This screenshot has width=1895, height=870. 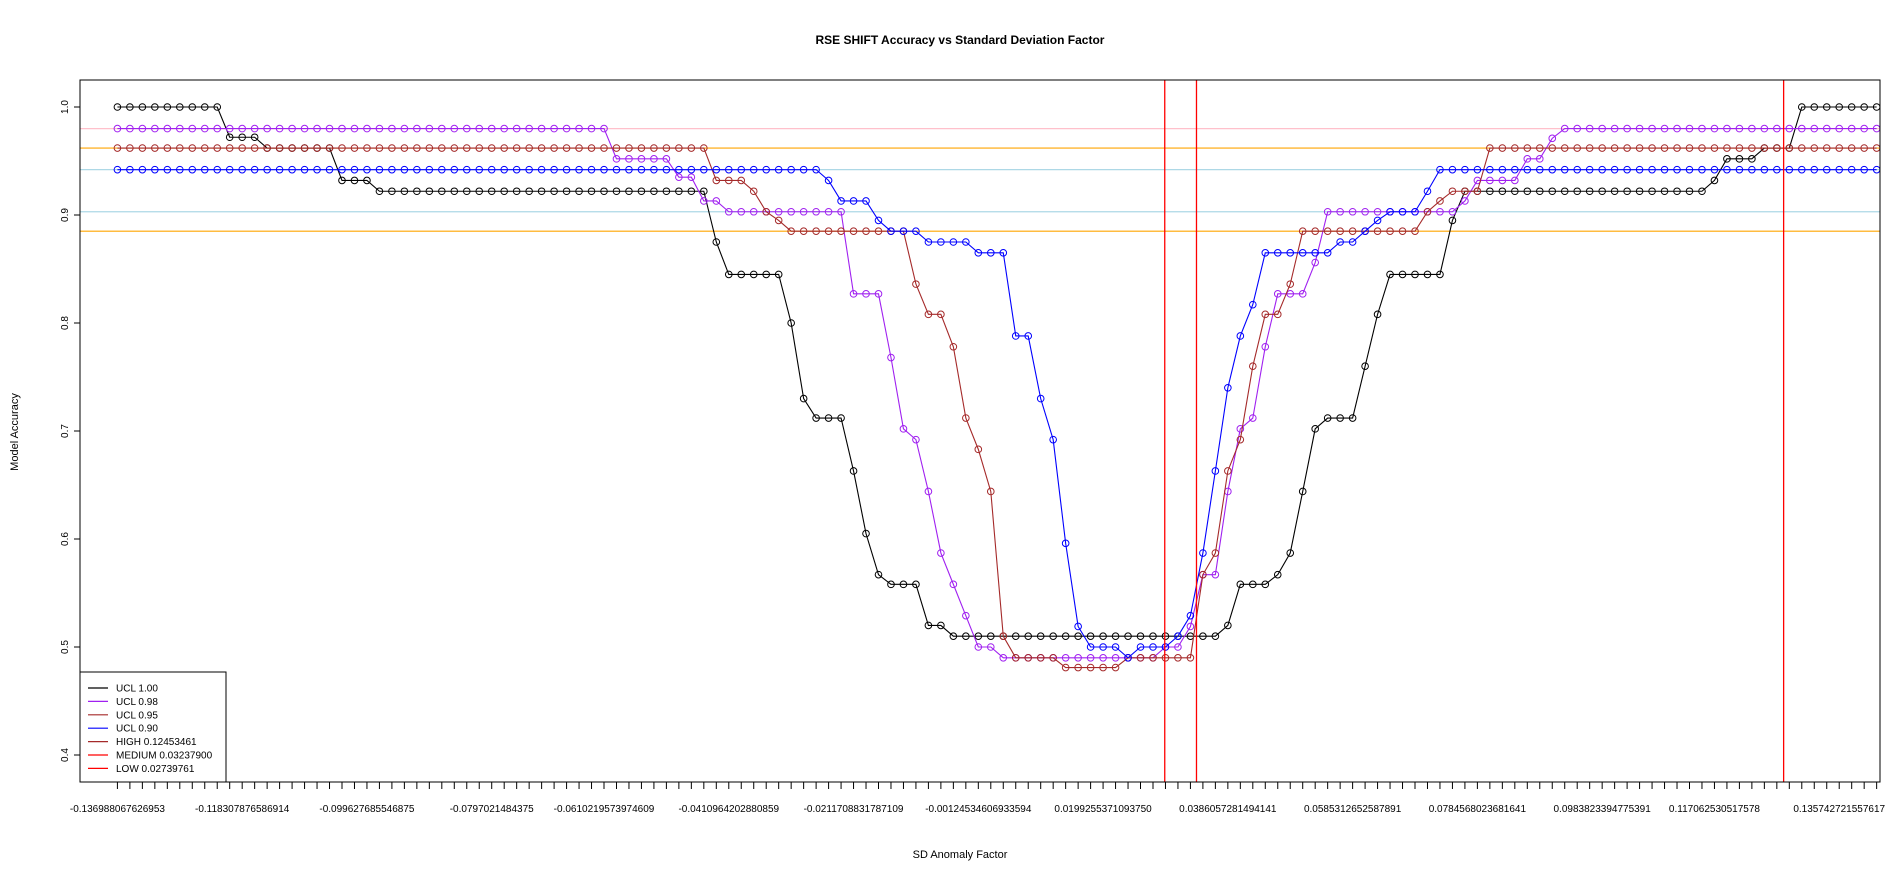 I want to click on x-tick-label: -0.0797021484375, so click(x=492, y=809).